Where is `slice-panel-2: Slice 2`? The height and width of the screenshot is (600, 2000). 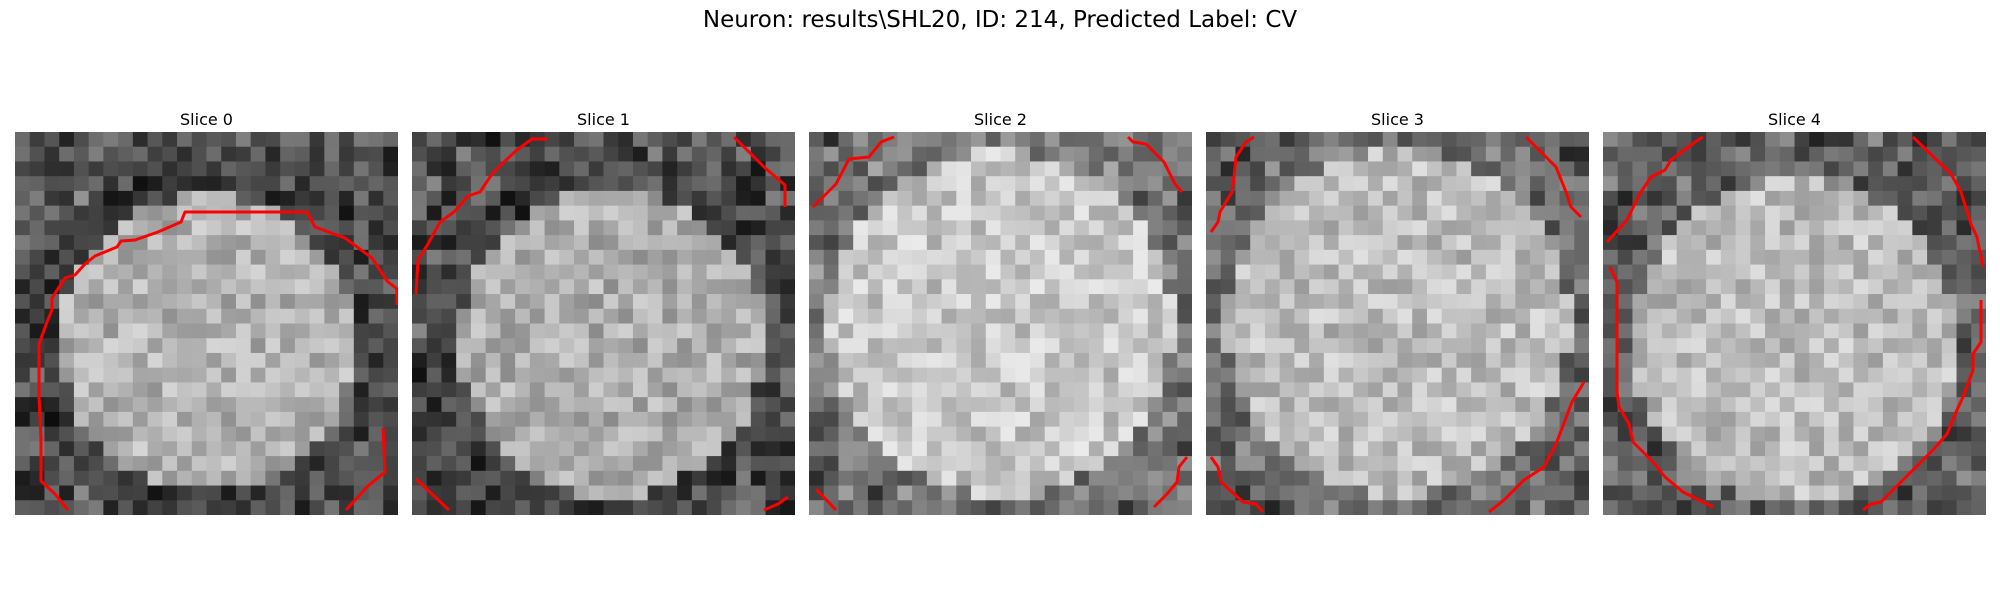
slice-panel-2: Slice 2 is located at coordinates (1000, 311).